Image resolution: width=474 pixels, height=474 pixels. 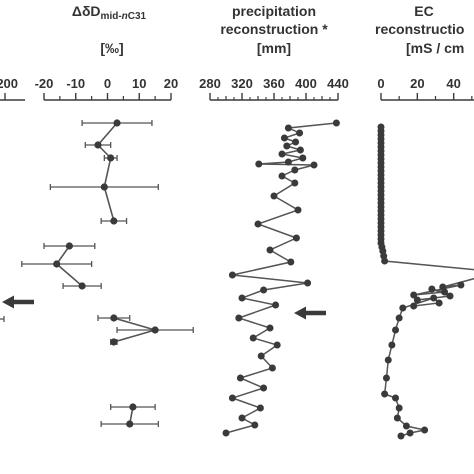 I want to click on ec-marks, so click(x=425, y=281).